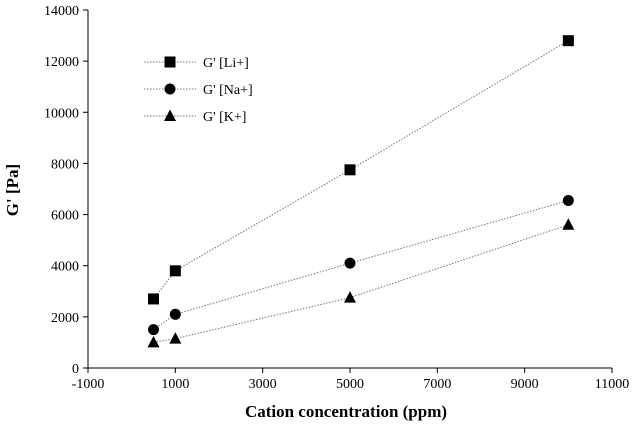 Image resolution: width=633 pixels, height=426 pixels. Describe the element at coordinates (12, 190) in the screenshot. I see `y-axis-title: G' [Pa]` at that location.